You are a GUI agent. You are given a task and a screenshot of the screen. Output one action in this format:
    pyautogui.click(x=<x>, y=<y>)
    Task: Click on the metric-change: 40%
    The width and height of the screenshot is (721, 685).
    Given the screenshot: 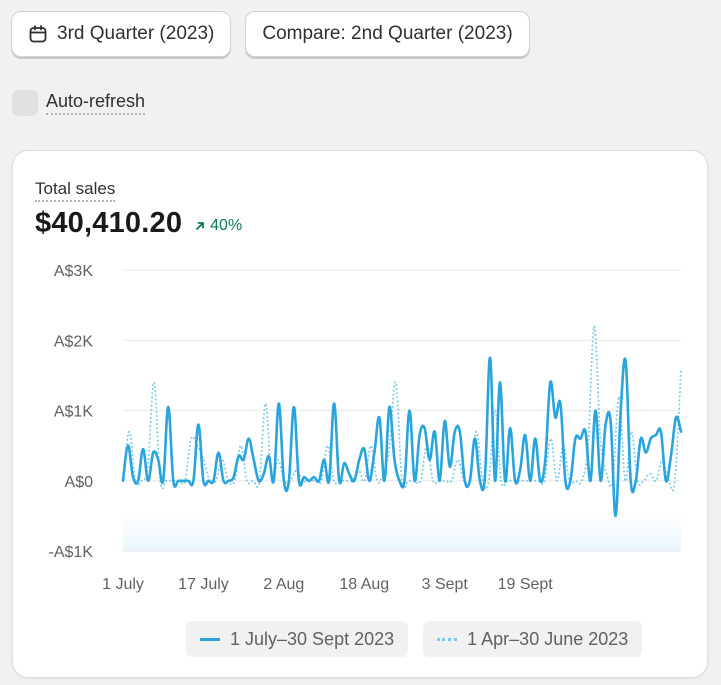 What is the action you would take?
    pyautogui.click(x=218, y=226)
    